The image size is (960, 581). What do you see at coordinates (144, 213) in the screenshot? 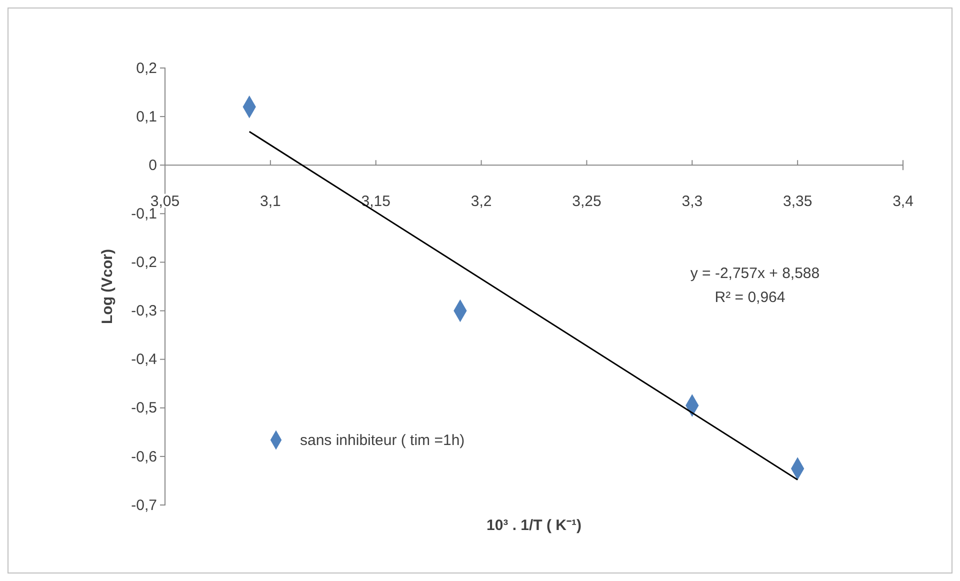
I see `y-tick-label: -0,1` at bounding box center [144, 213].